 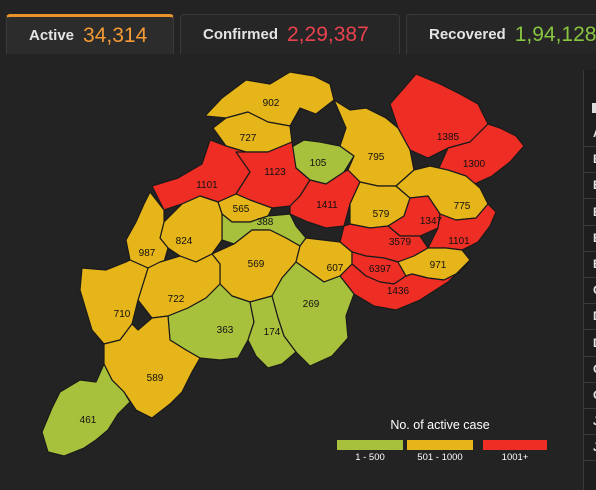 I want to click on legend-title: No. of active case, so click(x=440, y=425).